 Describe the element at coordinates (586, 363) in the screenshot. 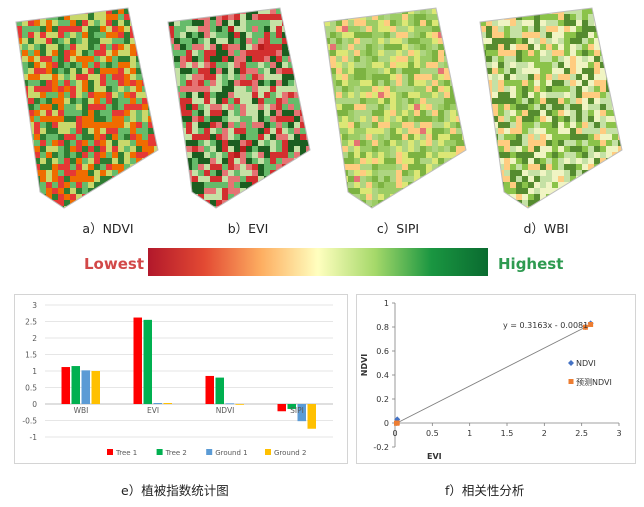

I see `scatter-legend-label: NDVI` at that location.